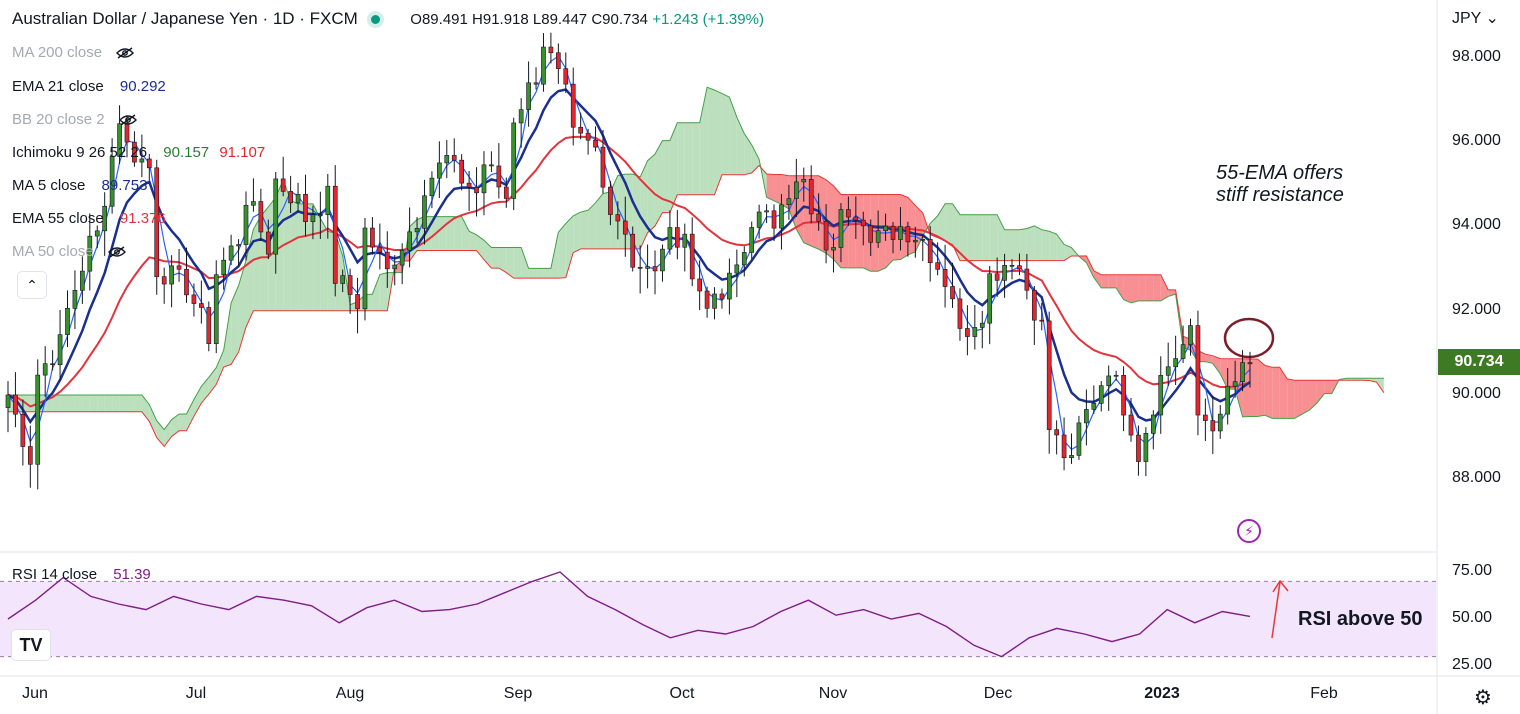 The image size is (1520, 714). What do you see at coordinates (1475, 18) in the screenshot?
I see `currency-unit-selector: JPY ⌄` at bounding box center [1475, 18].